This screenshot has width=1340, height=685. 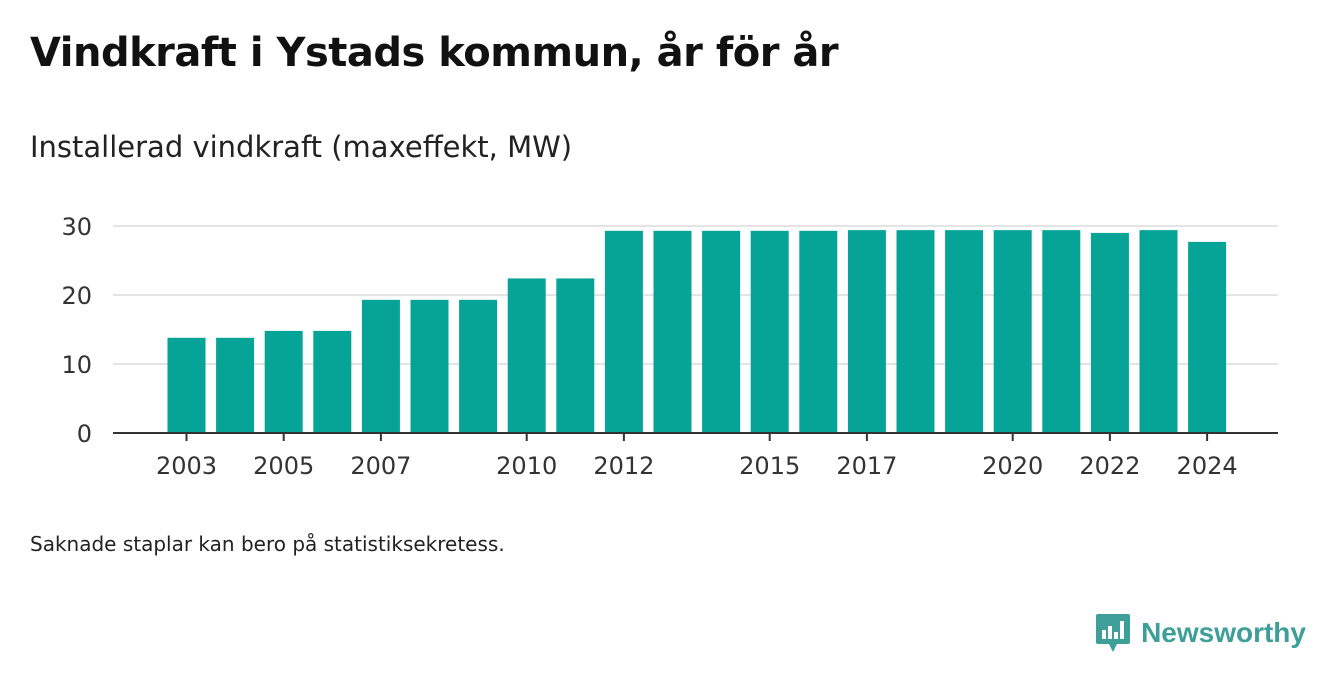 I want to click on y-tick-label: 30, so click(x=76, y=227).